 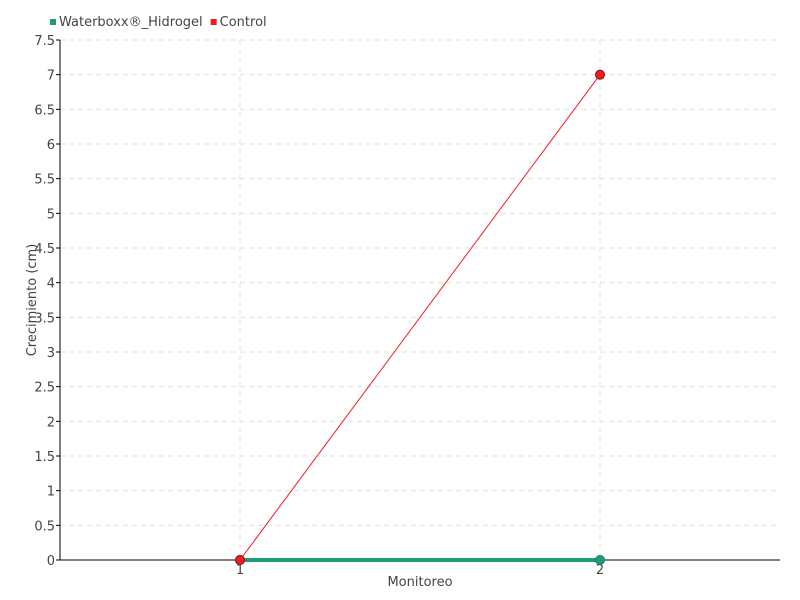 I want to click on y-axis-title: Crecimiento (cm), so click(x=32, y=300).